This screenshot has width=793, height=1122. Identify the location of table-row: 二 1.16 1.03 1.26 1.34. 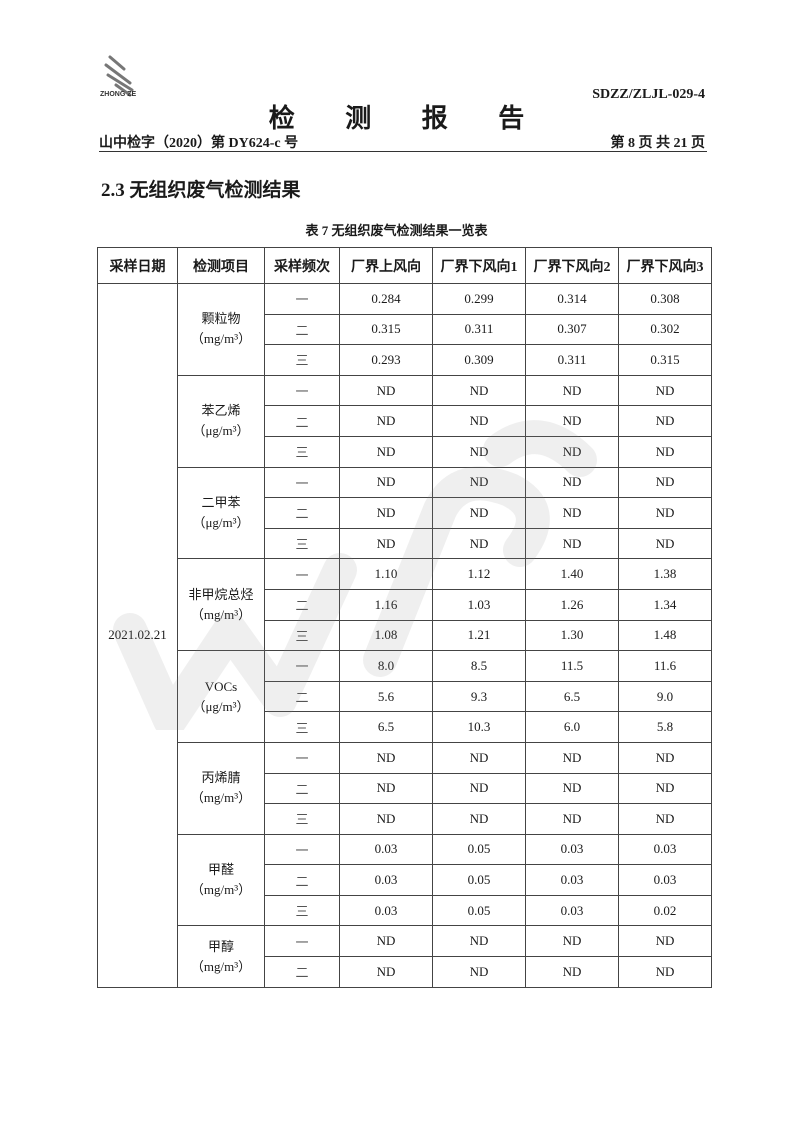
(405, 604).